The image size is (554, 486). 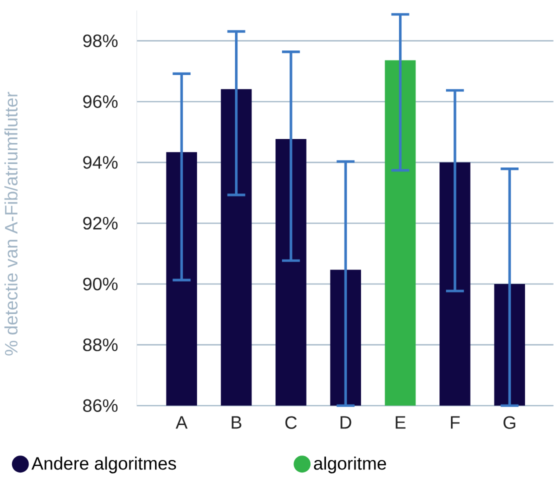 What do you see at coordinates (100, 345) in the screenshot?
I see `y-tick-label: 88%` at bounding box center [100, 345].